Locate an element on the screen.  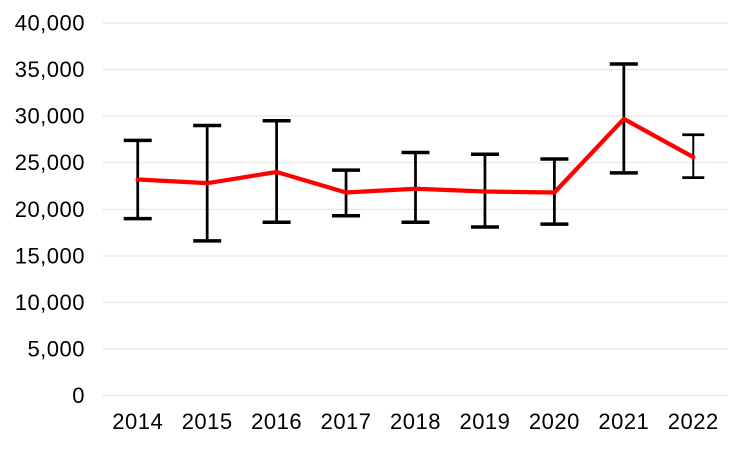
x-axis-tick-label: 2014 is located at coordinates (137, 421).